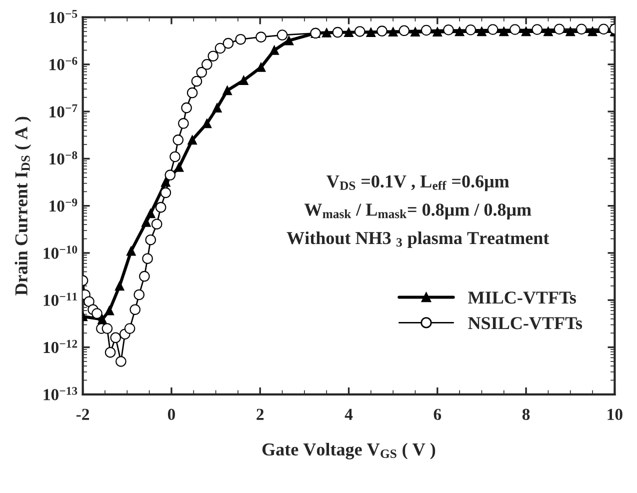 The image size is (637, 493). I want to click on y-tick-label: 10$^{−5}$, so click(64, 17).